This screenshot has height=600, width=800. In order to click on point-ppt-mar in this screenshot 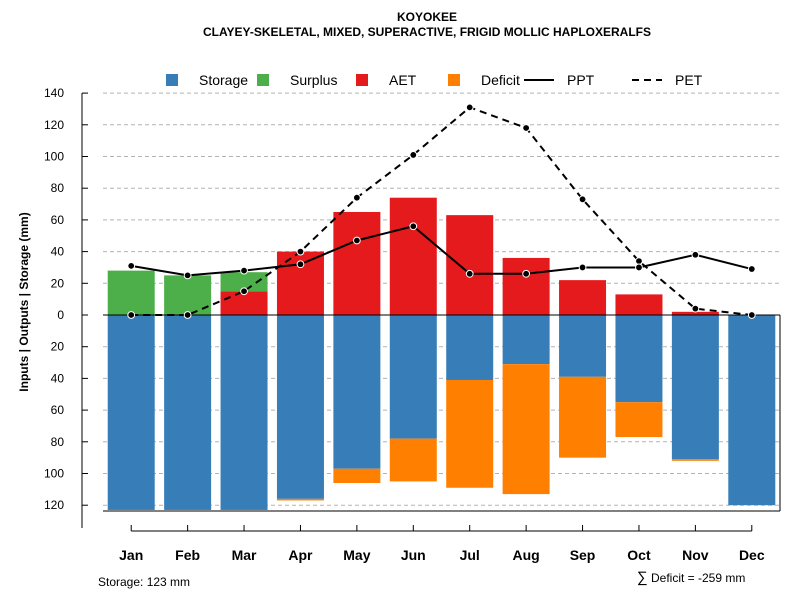, I will do `click(244, 270)`.